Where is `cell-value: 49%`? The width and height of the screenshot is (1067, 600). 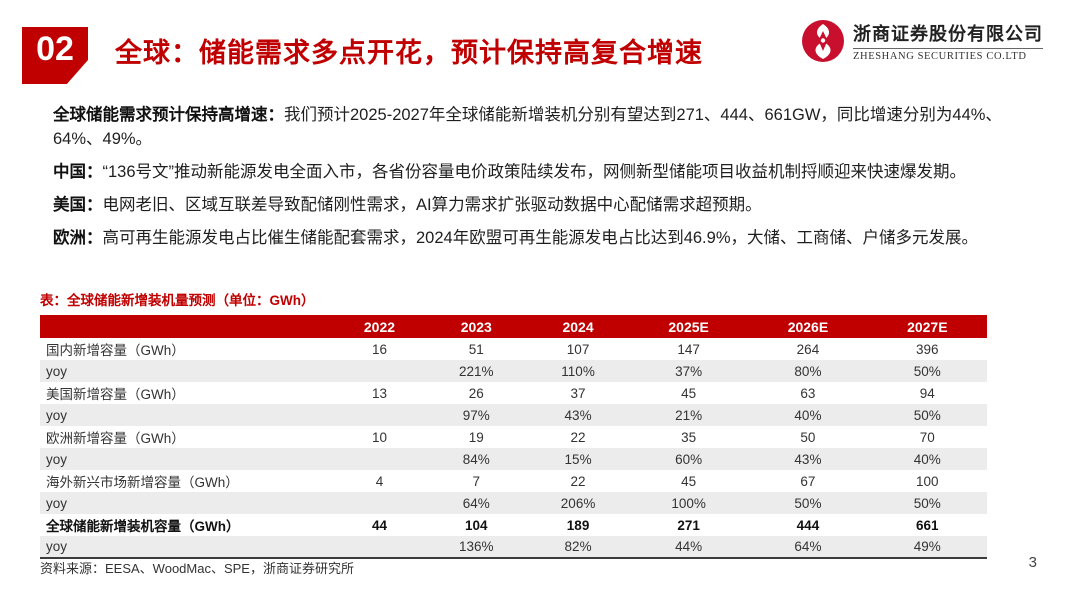
cell-value: 49% is located at coordinates (927, 546).